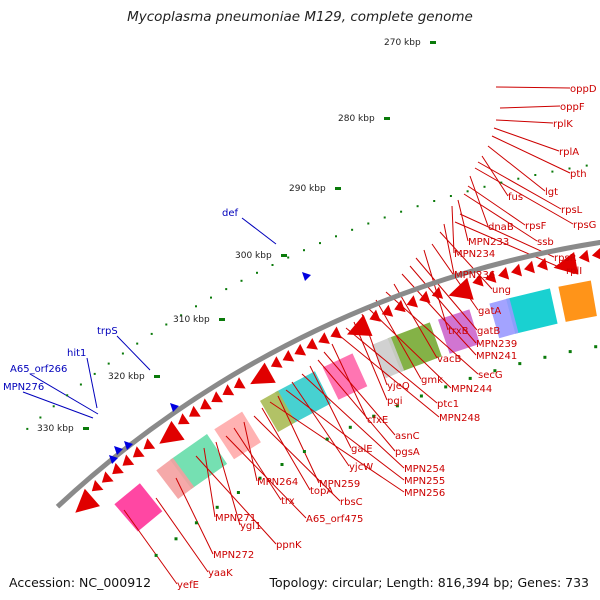 This screenshot has height=600, width=600. What do you see at coordinates (188, 585) in the screenshot?
I see `gene-label: yefE` at bounding box center [188, 585].